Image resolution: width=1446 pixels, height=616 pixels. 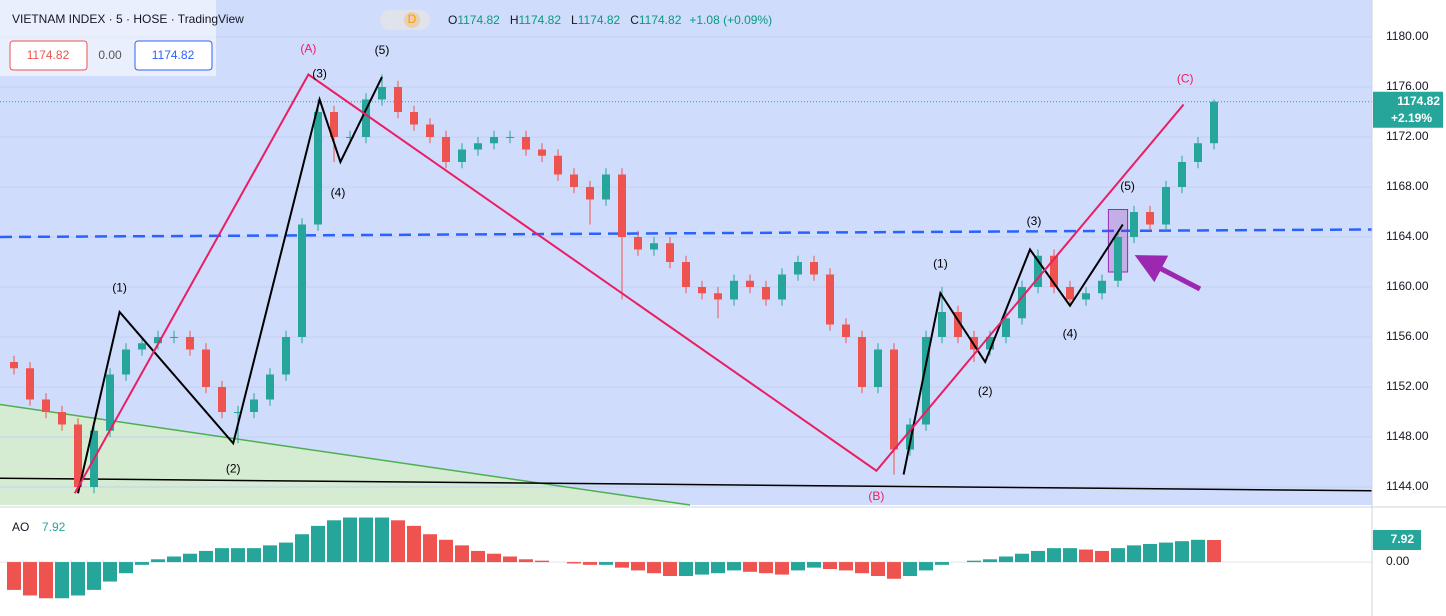 I want to click on y-tick-label: 1172.00, so click(x=1407, y=136).